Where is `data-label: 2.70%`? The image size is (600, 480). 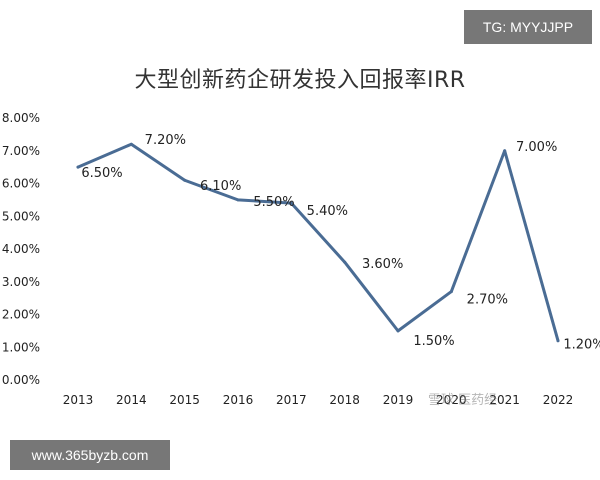
data-label: 2.70% is located at coordinates (487, 300).